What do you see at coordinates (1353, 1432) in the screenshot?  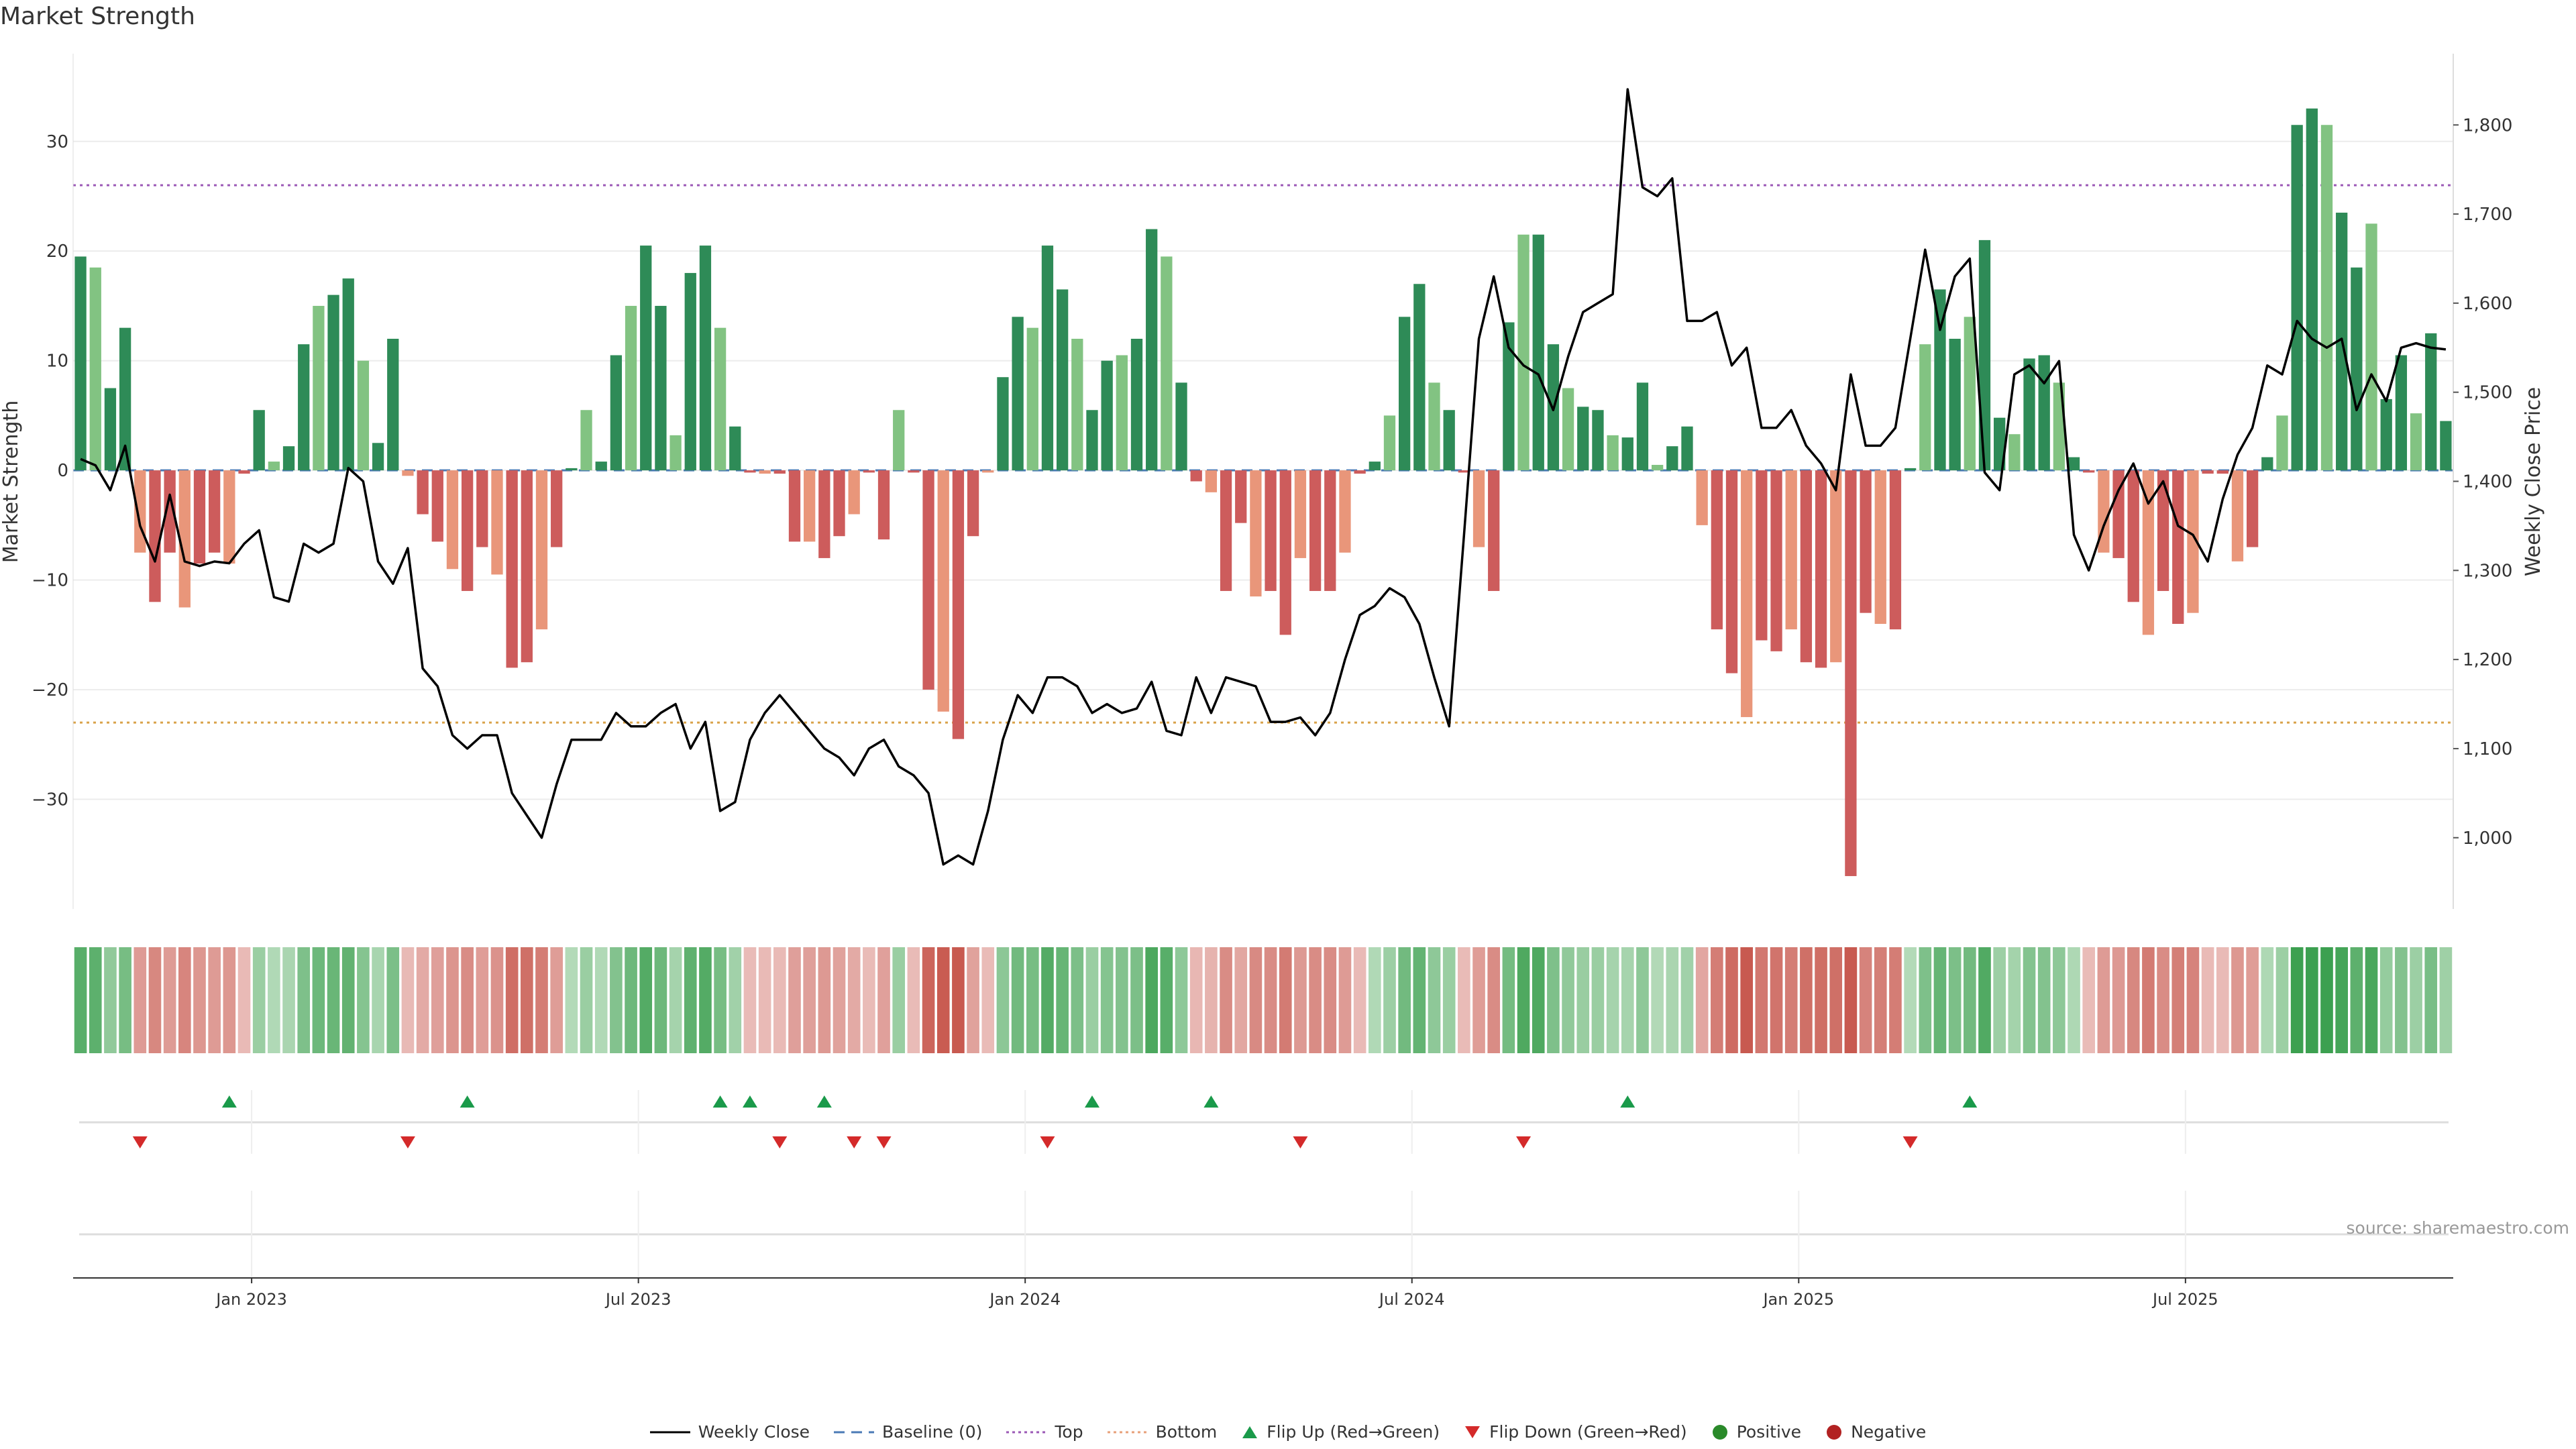 I see `legend-label: Flip Up (Red→Green)` at bounding box center [1353, 1432].